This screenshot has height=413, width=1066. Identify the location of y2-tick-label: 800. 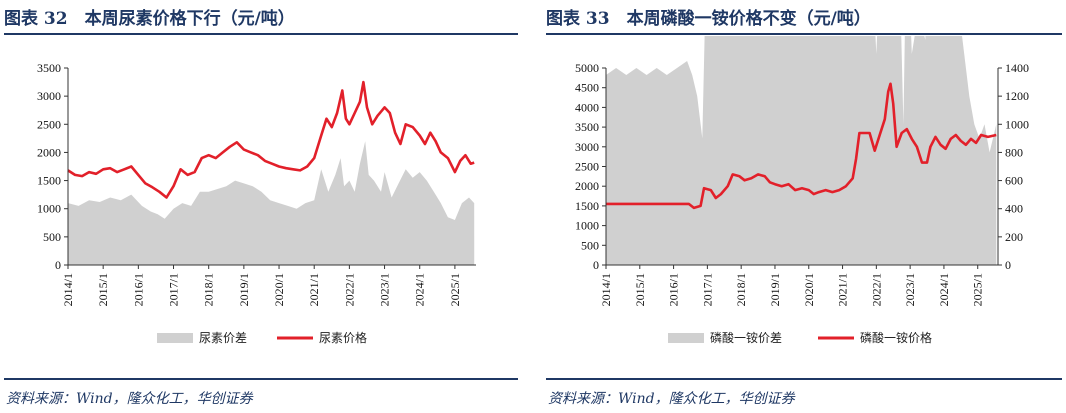
(1014, 152).